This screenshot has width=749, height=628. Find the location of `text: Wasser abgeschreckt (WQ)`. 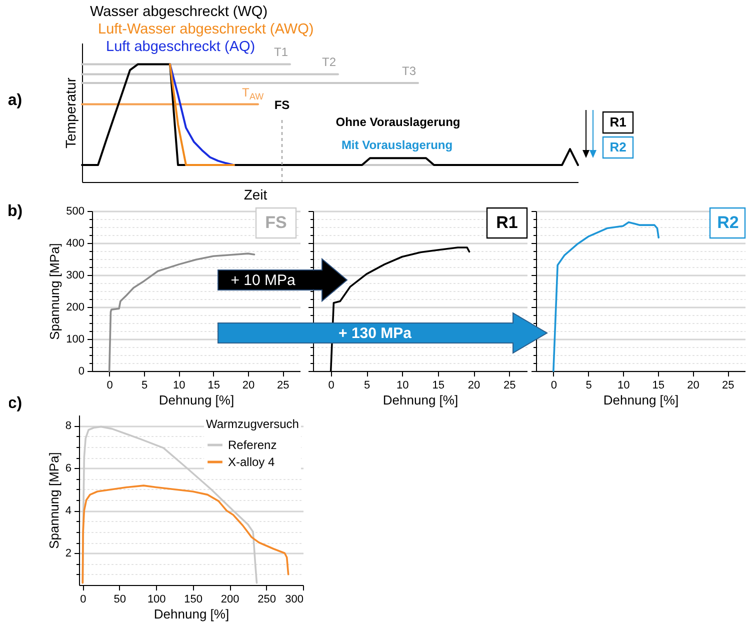

text: Wasser abgeschreckt (WQ) is located at coordinates (179, 12).